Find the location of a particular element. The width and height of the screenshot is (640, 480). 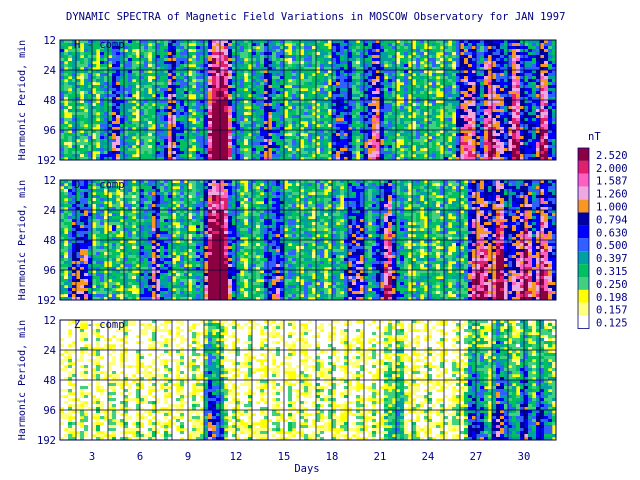

x-tick-label: 15 is located at coordinates (284, 457).